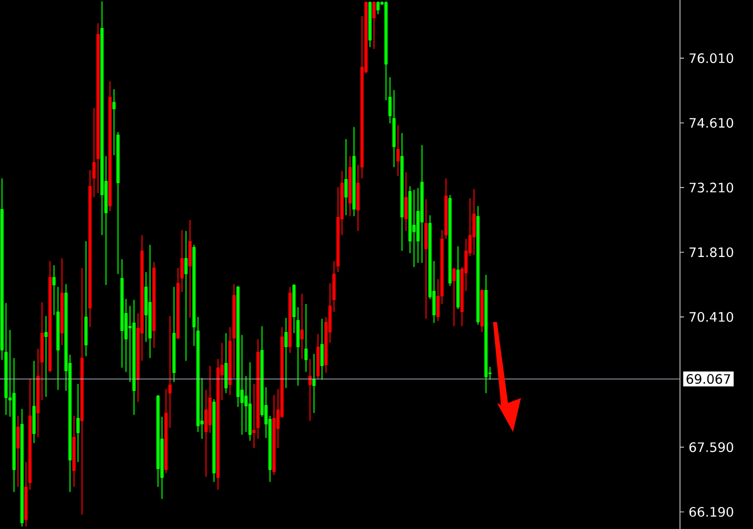  I want to click on y-tick-label: 67.590, so click(711, 447).